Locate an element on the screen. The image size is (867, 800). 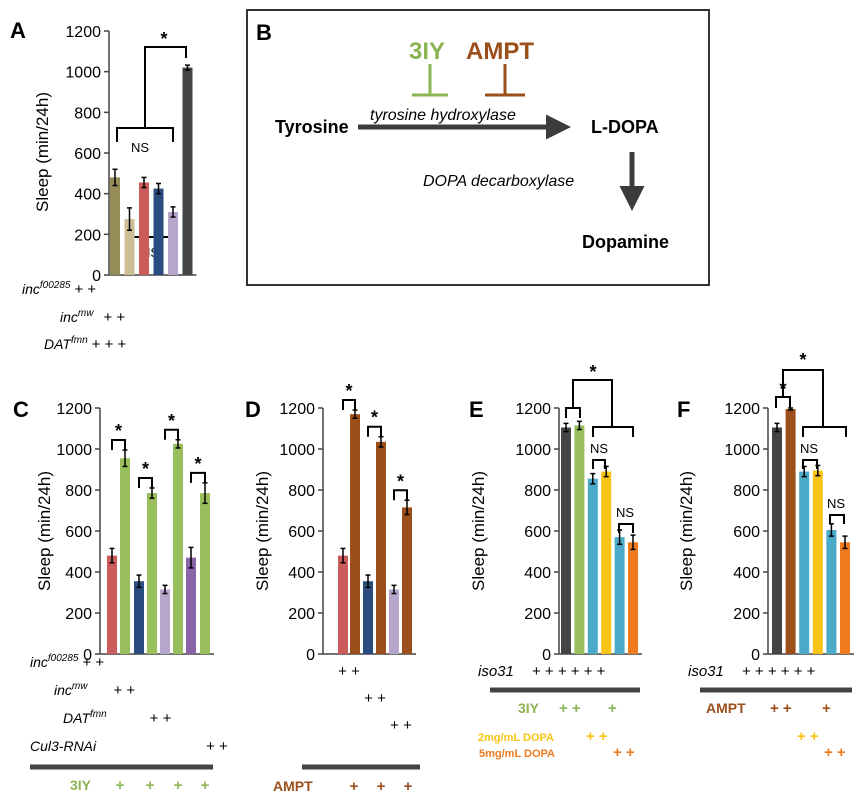
panel-c-drug-label: 3IY is located at coordinates (81, 785).